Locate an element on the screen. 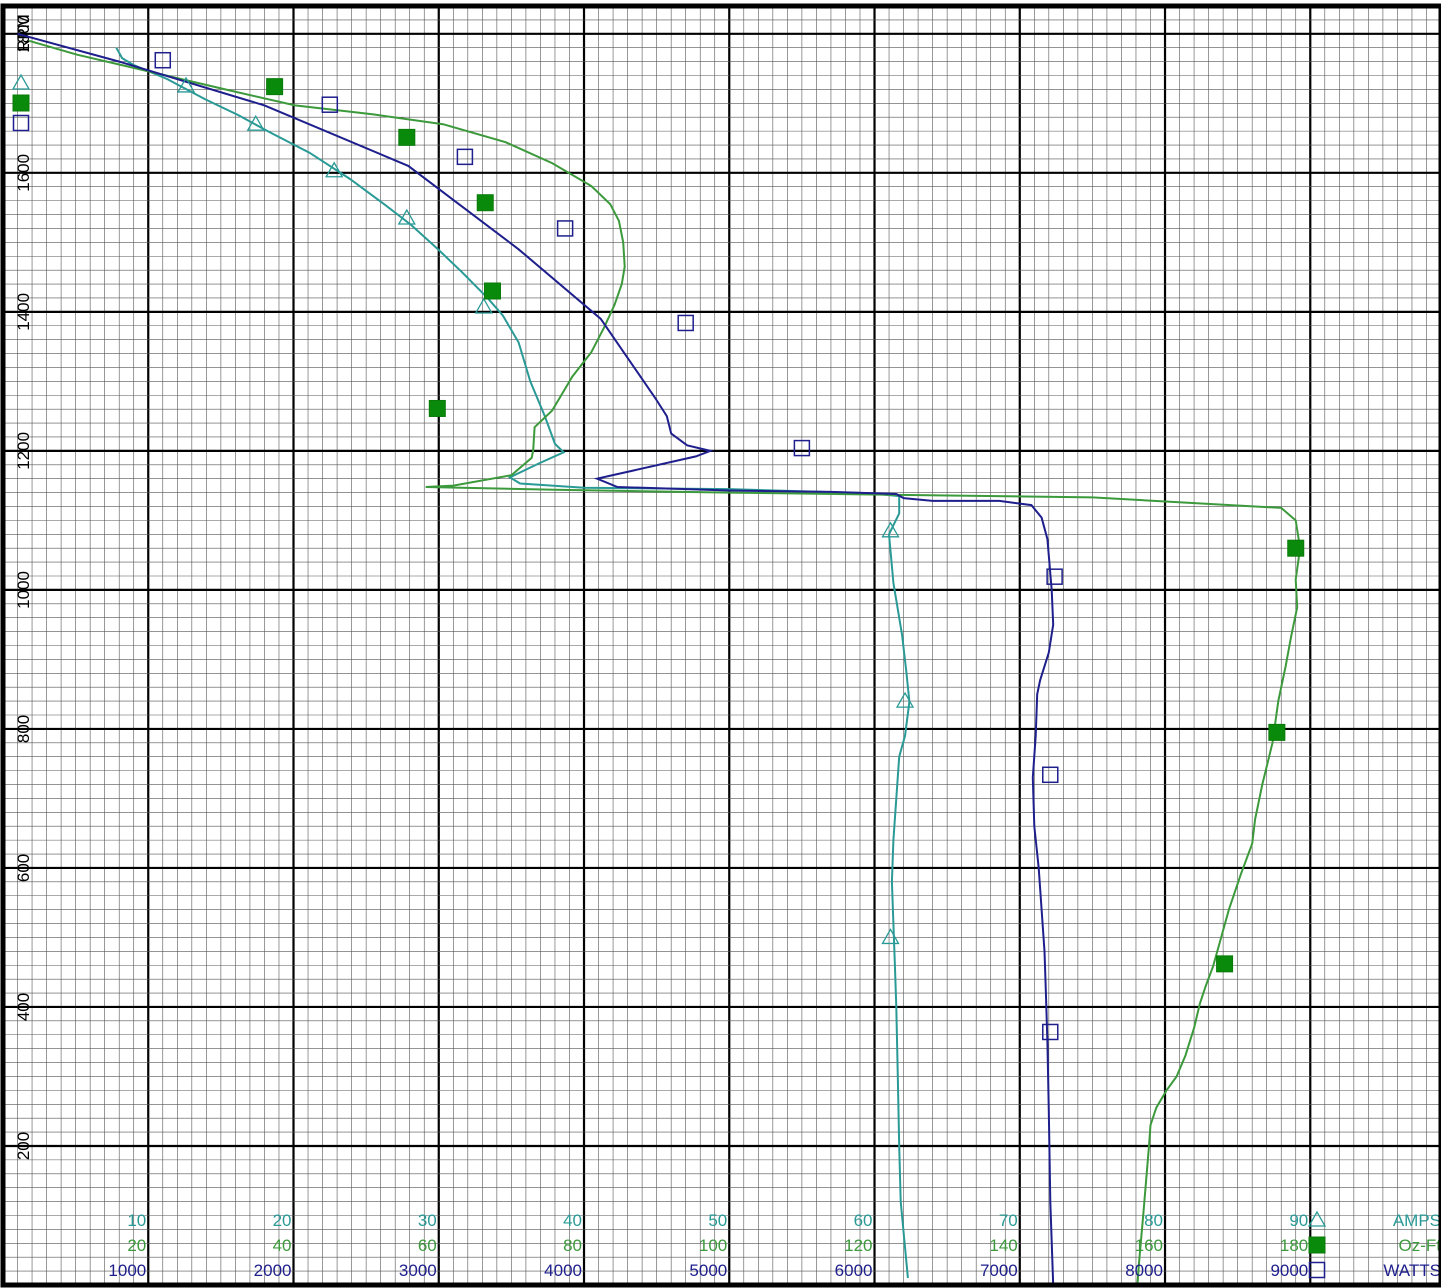  x-tick-label: 30 is located at coordinates (427, 1220).